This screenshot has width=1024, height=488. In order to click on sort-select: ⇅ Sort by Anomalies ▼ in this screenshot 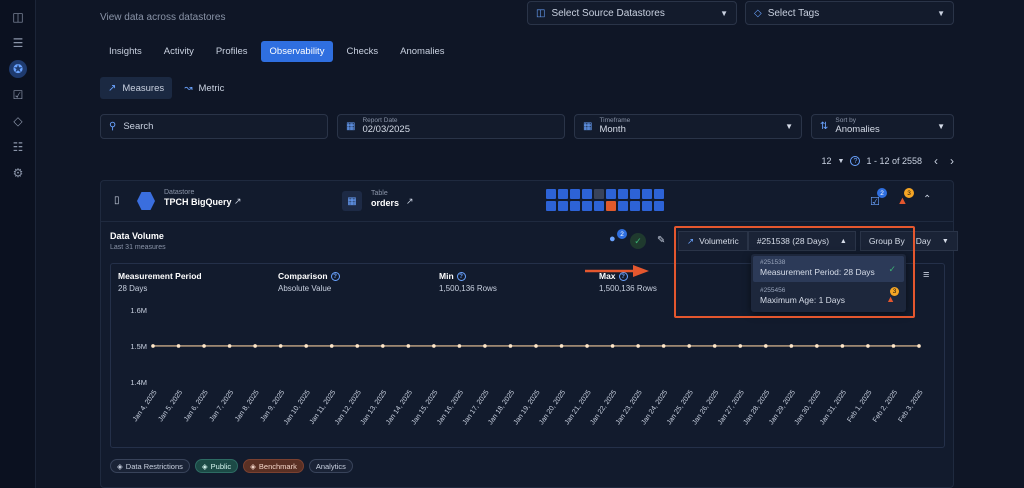, I will do `click(882, 126)`.